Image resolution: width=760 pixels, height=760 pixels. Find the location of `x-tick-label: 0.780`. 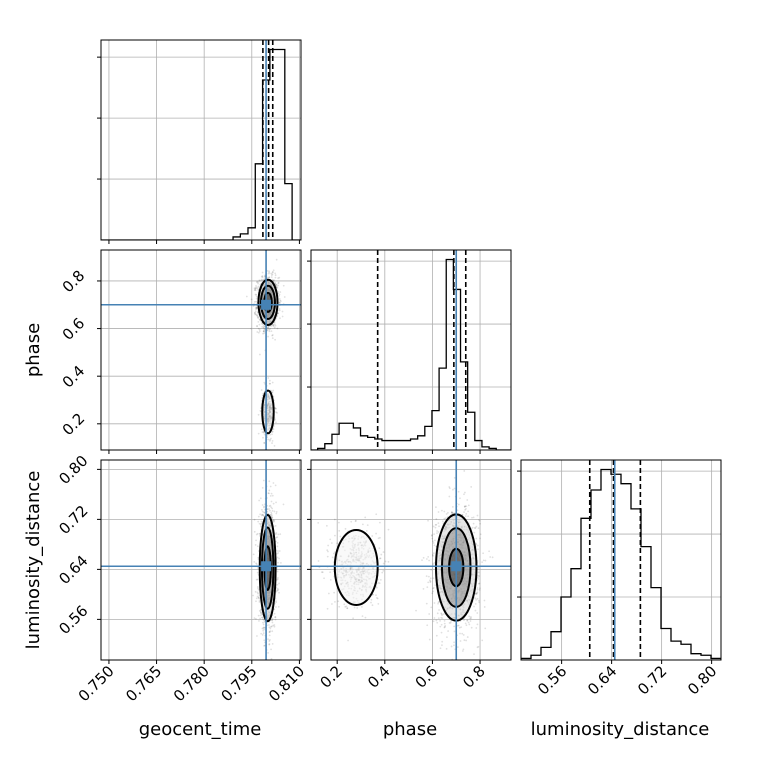

x-tick-label: 0.780 is located at coordinates (191, 683).